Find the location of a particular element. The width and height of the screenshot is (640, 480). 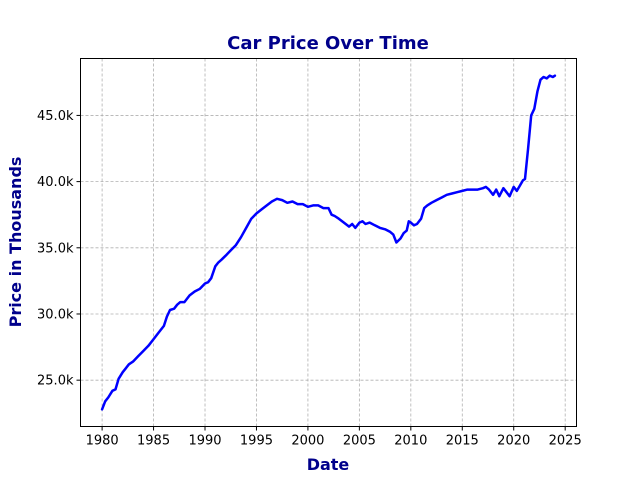

y-tick-label: 45.0k is located at coordinates (55, 116).